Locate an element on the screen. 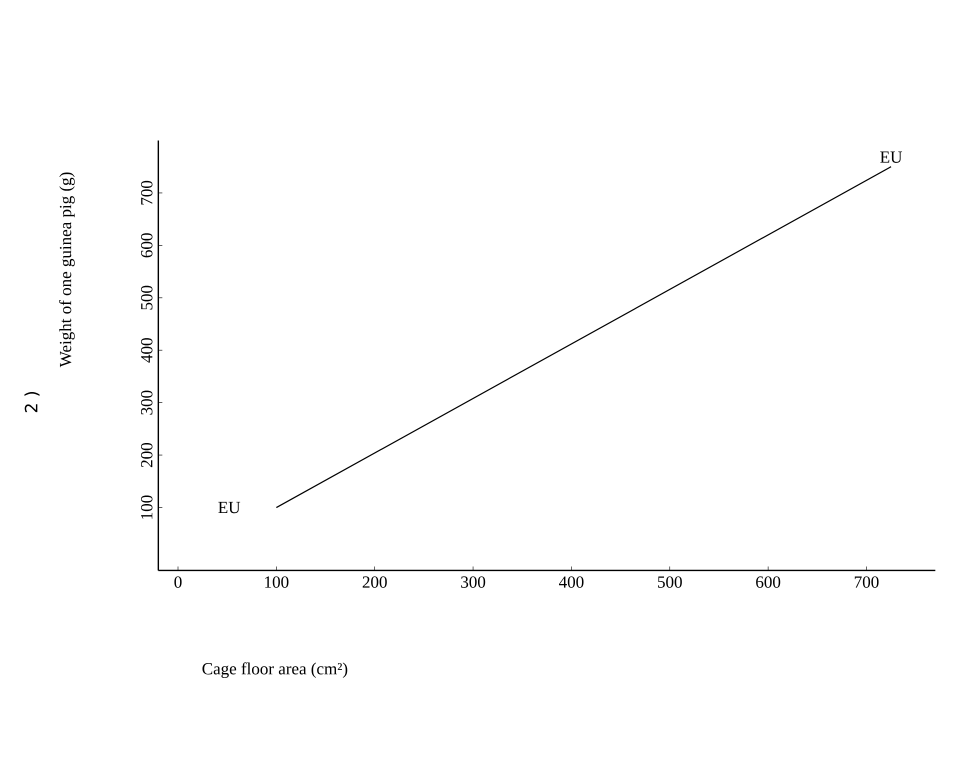 The image size is (955, 762). y-tick-label: 600 is located at coordinates (146, 245).